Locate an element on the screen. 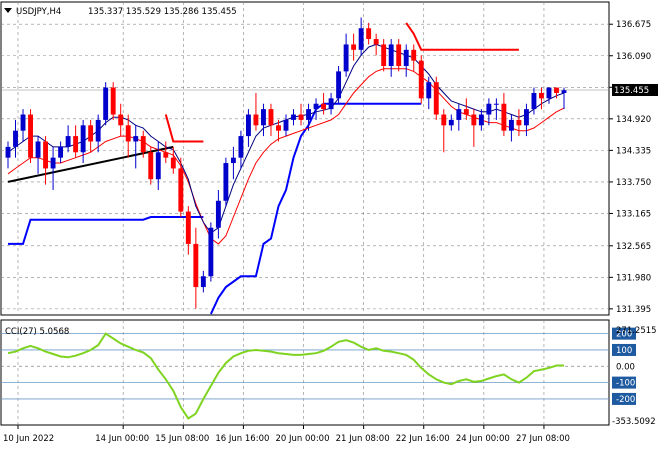  price-tick-label: 132.565 is located at coordinates (633, 247).